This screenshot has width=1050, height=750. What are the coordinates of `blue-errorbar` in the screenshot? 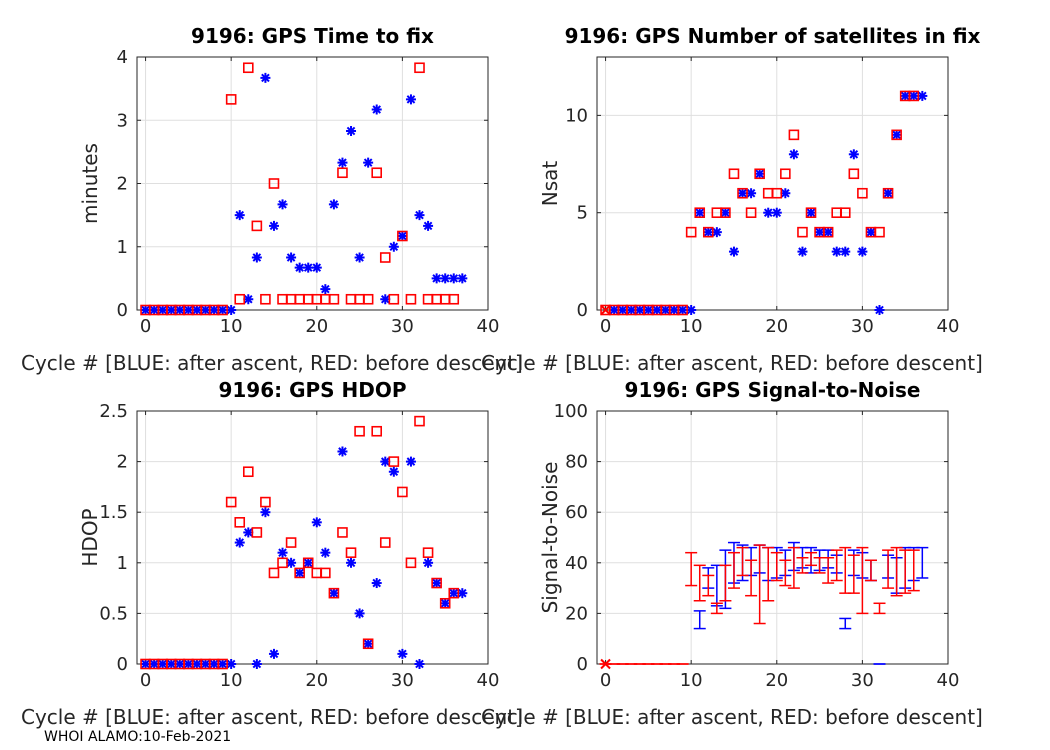 It's located at (845, 623).